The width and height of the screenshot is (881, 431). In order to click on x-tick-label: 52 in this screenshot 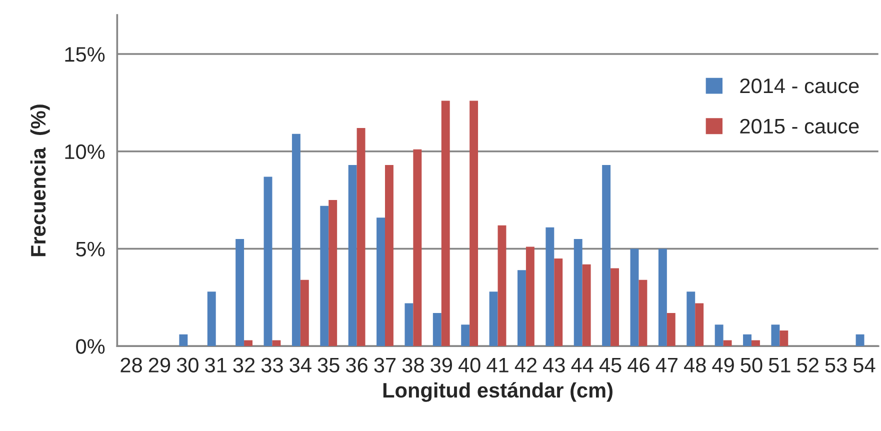, I will do `click(807, 365)`.